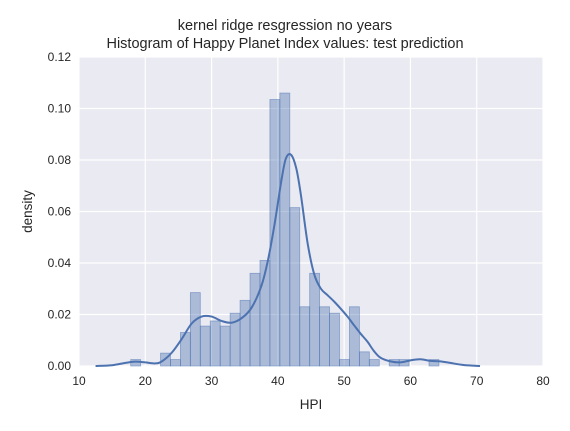 The height and width of the screenshot is (431, 570). I want to click on y-axis-label: density, so click(27, 211).